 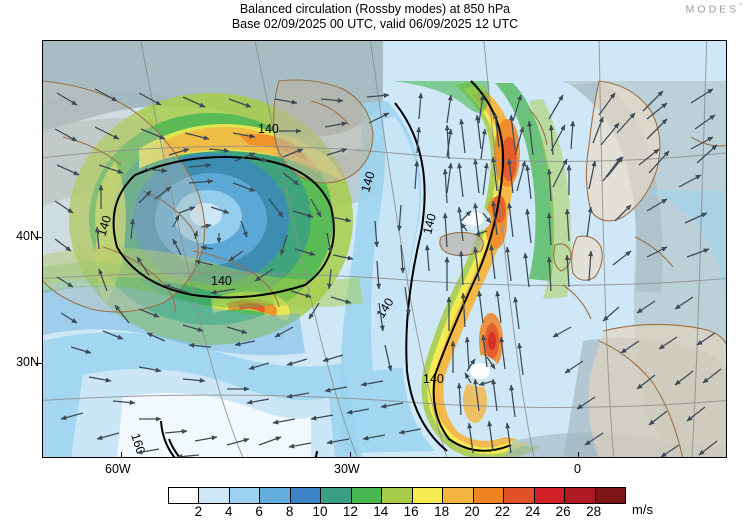 What do you see at coordinates (397, 513) in the screenshot?
I see `colorbar-tick-labels: 2 4 6 8 10 12 14 16 18 20 22 24 26 28` at bounding box center [397, 513].